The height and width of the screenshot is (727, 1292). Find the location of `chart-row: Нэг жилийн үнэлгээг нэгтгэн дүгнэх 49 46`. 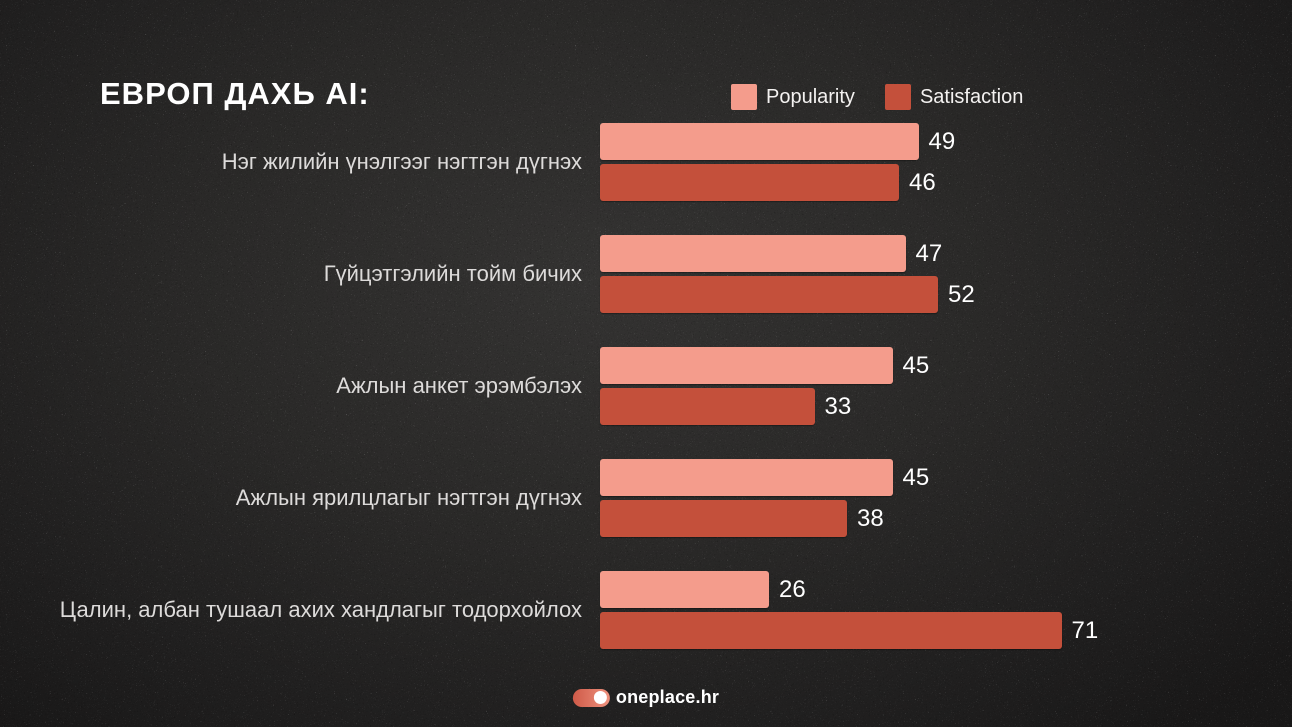

chart-row: Нэг жилийн үнэлгээг нэгтгэн дүгнэх 49 46 is located at coordinates (646, 162).